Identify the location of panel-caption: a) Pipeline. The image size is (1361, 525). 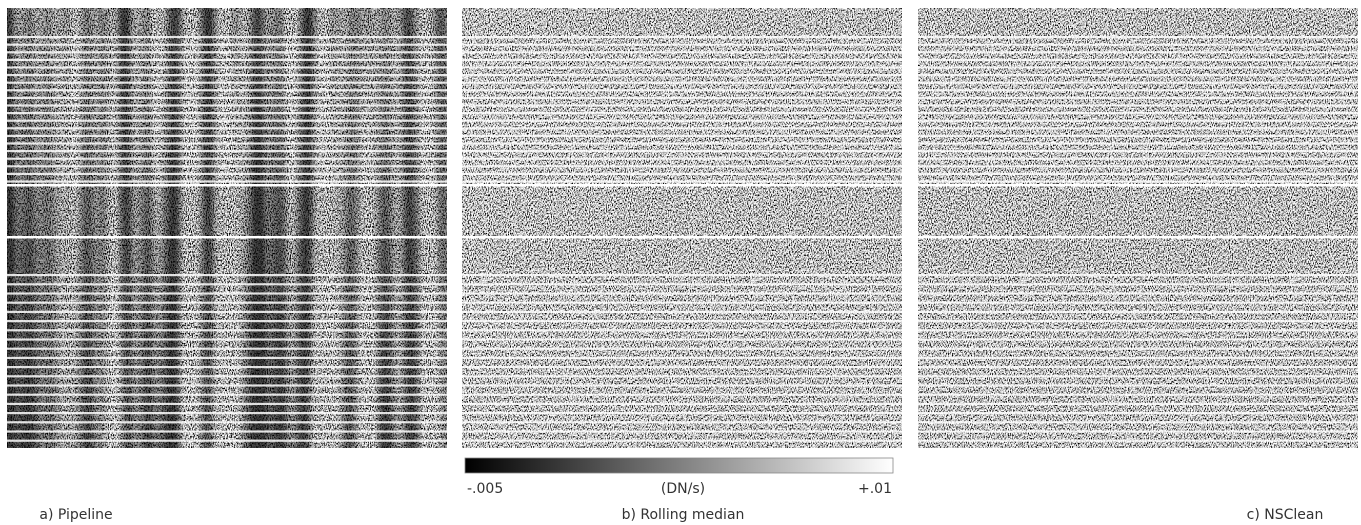
(75, 515).